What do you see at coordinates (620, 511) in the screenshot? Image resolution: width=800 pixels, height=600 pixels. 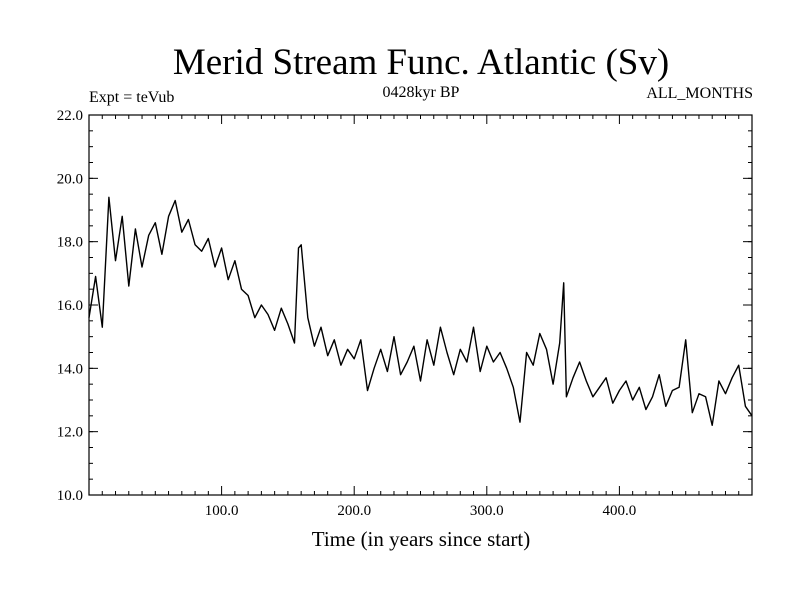 I see `x-tick-label: 400.0` at bounding box center [620, 511].